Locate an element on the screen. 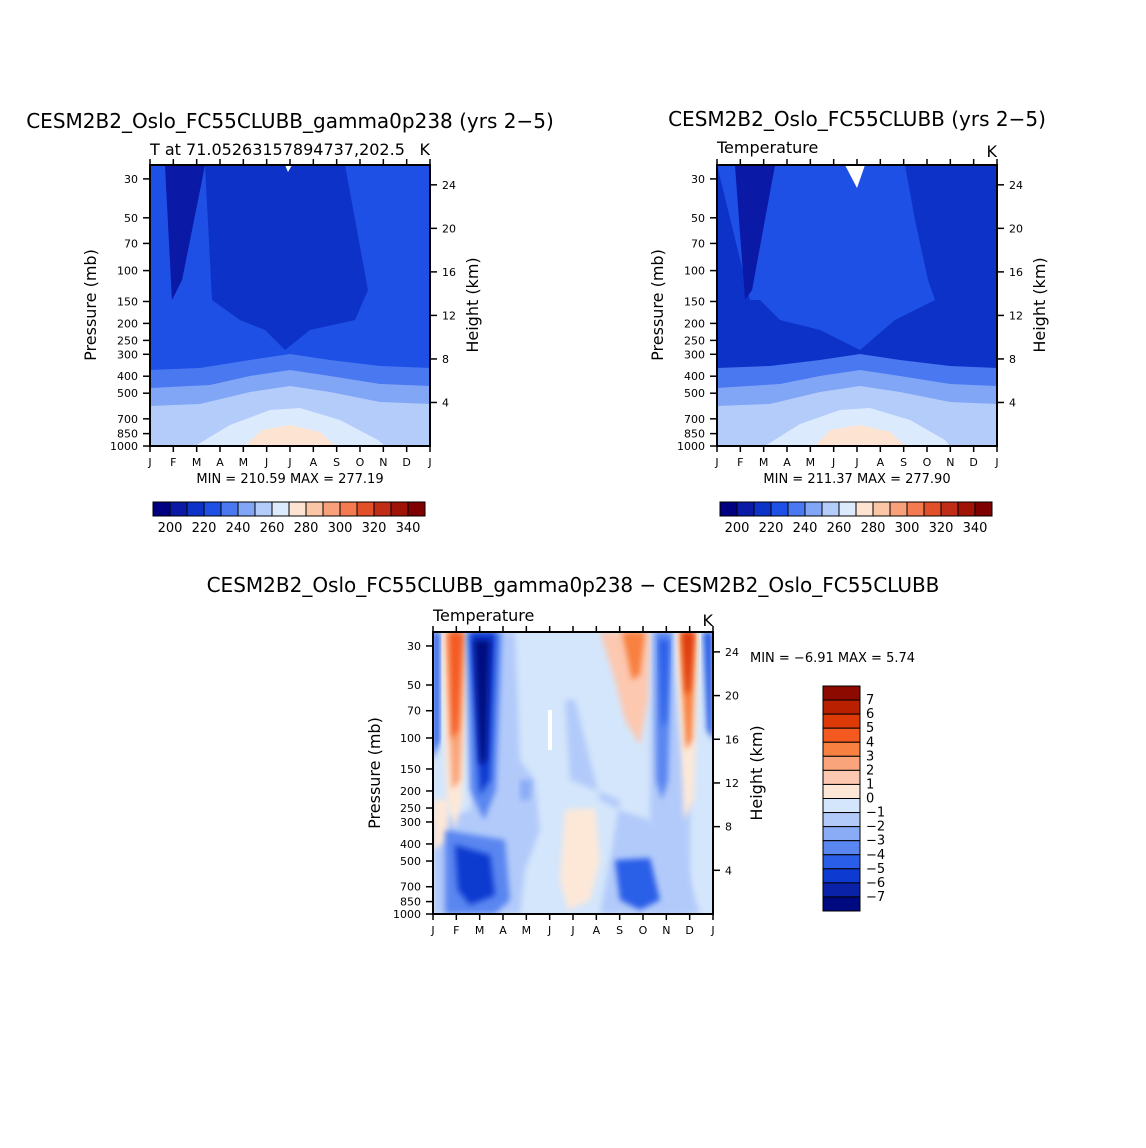 This screenshot has width=1146, height=1148. y-tick-label: 850 is located at coordinates (694, 434).